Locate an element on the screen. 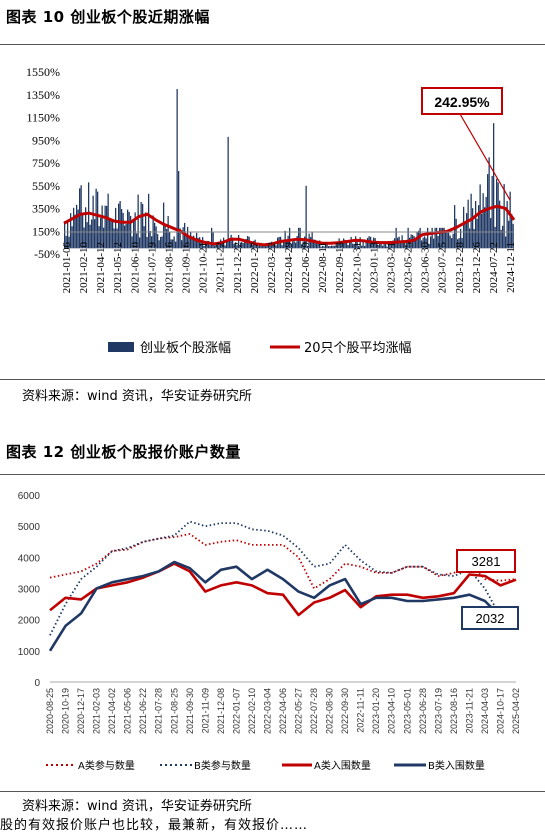 This screenshot has height=833, width=545. chart10-y-tick-label: 350% is located at coordinates (46, 209).